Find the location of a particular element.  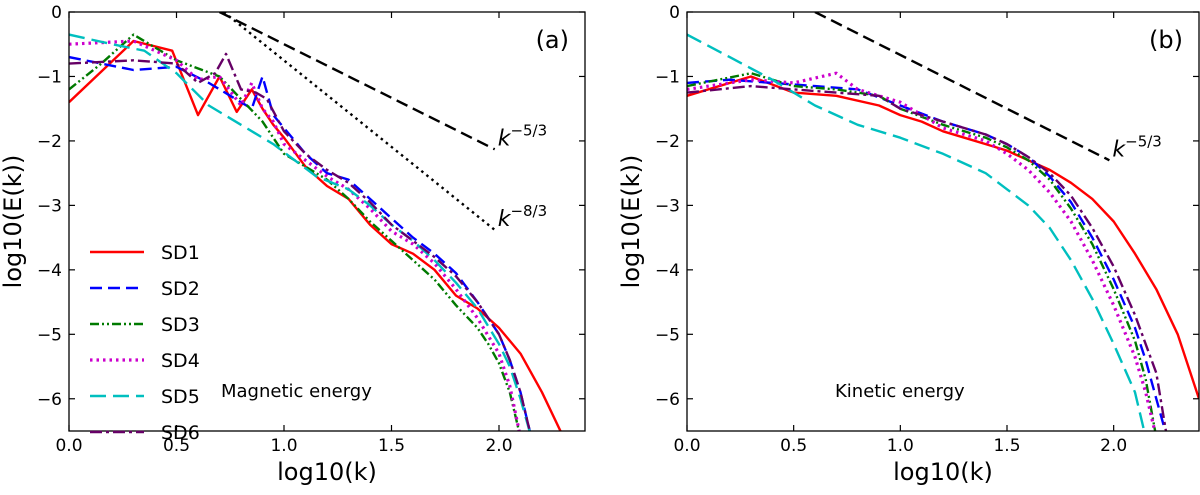

legend-label-sd4: SD4 is located at coordinates (180, 361).